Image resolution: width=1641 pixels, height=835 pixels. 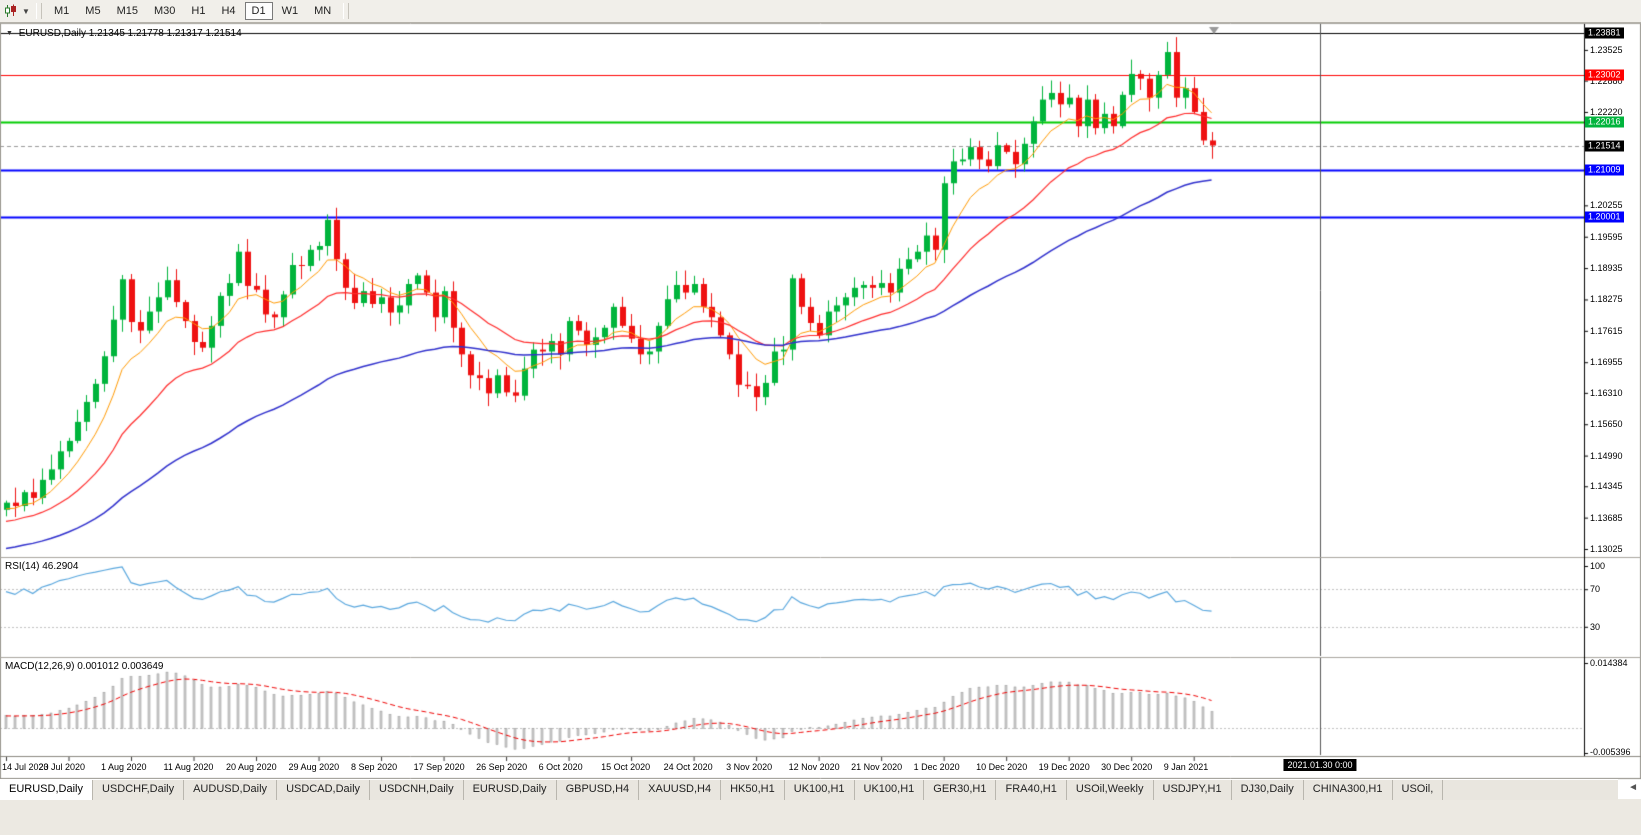 What do you see at coordinates (52, 33) in the screenshot?
I see `chart-symbol-period: EURUSD,Daily` at bounding box center [52, 33].